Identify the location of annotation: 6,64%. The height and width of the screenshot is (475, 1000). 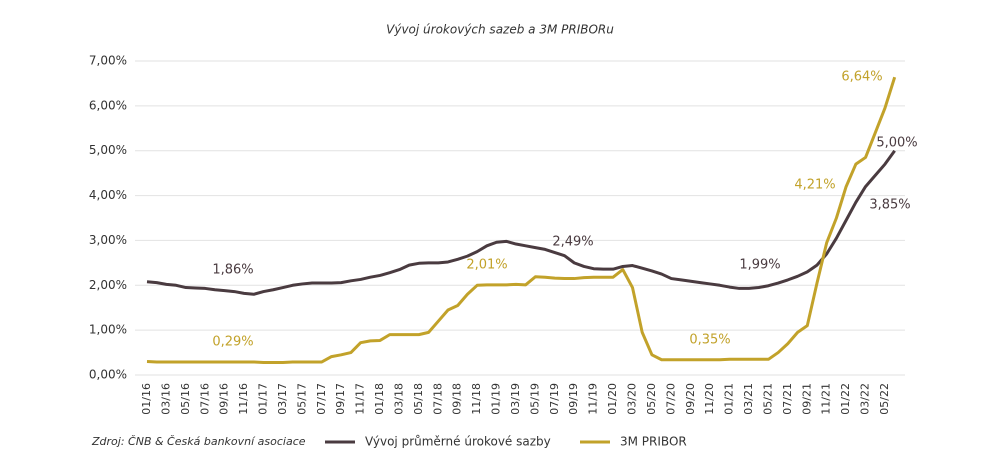
(861, 77).